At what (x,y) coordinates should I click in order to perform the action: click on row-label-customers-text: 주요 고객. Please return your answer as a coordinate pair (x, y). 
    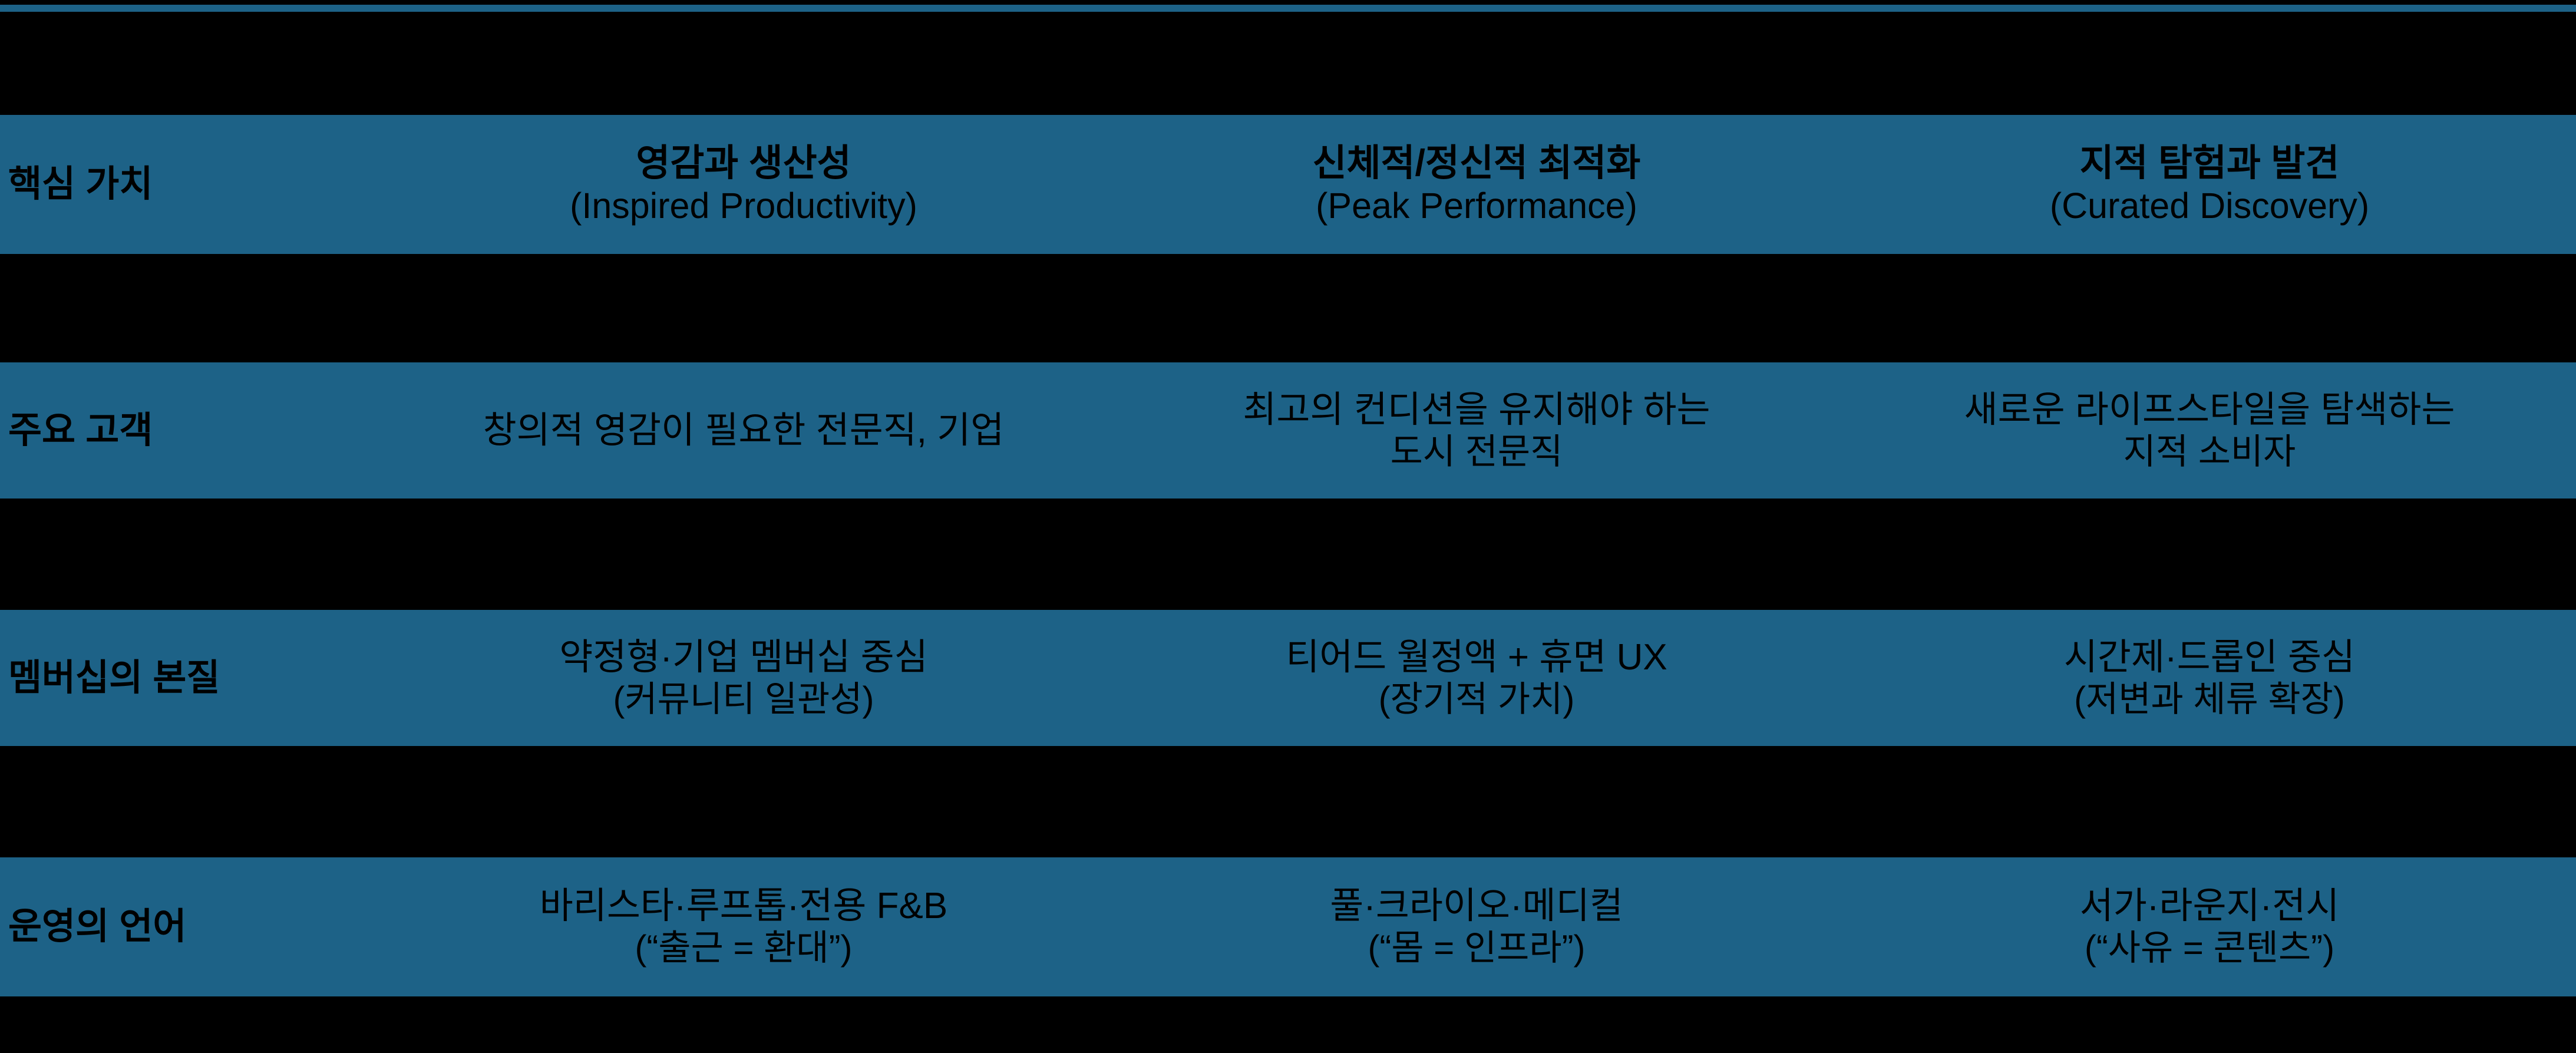
    Looking at the image, I should click on (80, 430).